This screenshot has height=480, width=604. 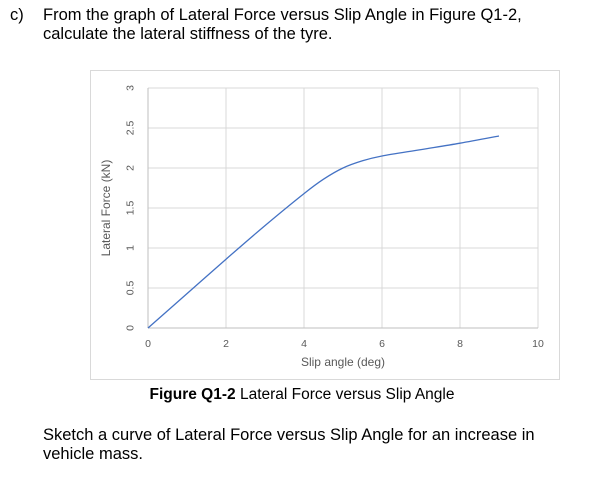 What do you see at coordinates (131, 168) in the screenshot?
I see `y-tick-label: 2` at bounding box center [131, 168].